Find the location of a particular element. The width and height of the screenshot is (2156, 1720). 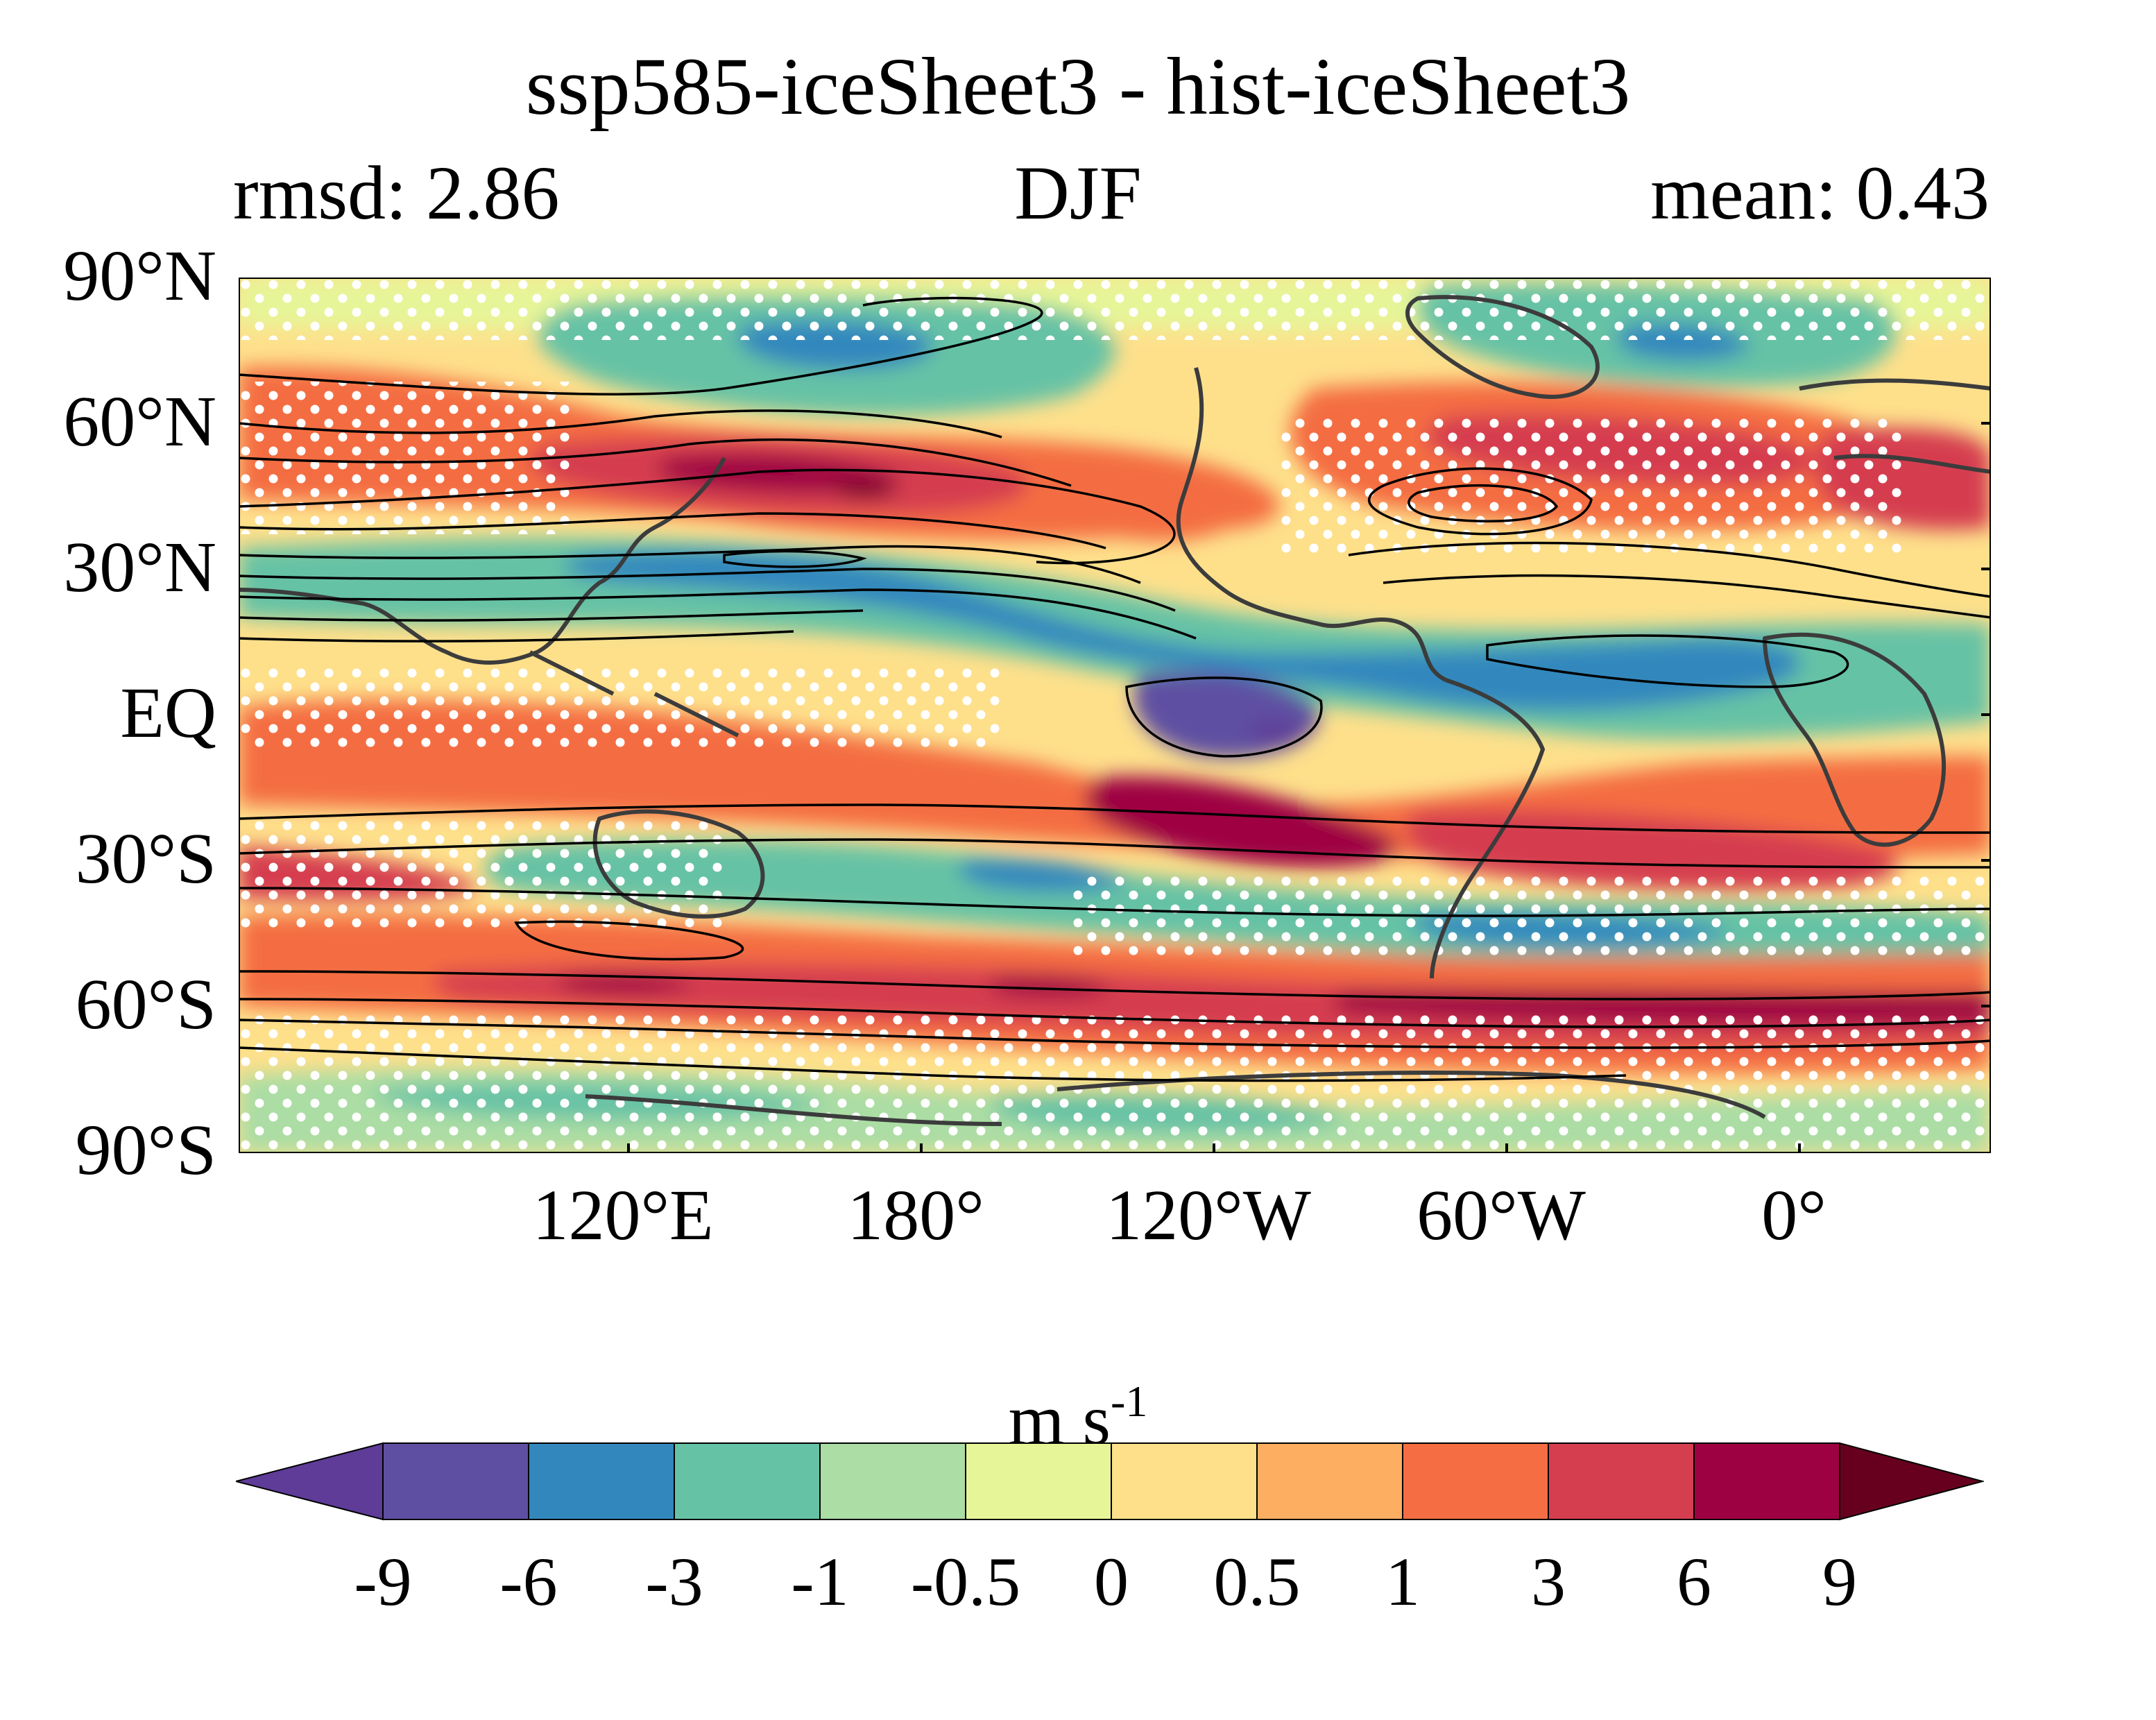

colorbar is located at coordinates (1110, 1481).